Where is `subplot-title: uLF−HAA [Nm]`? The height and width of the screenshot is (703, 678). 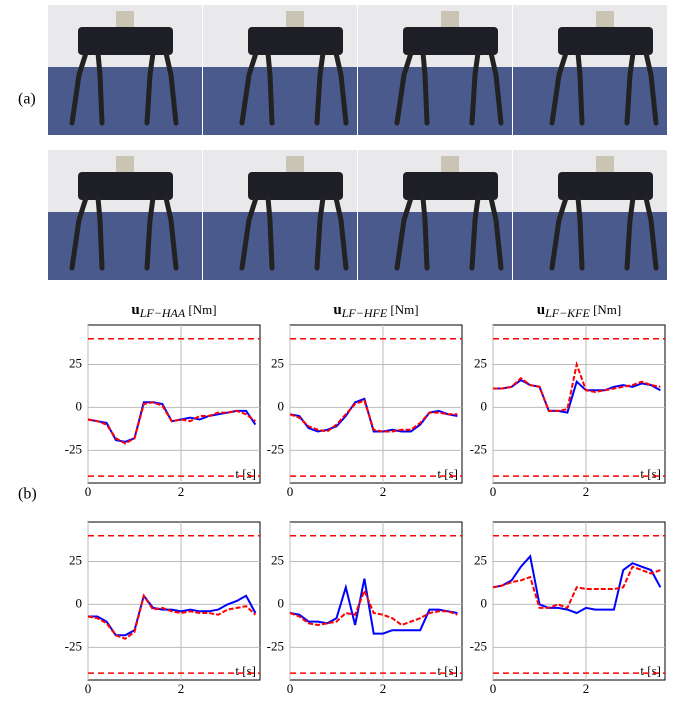 subplot-title: uLF−HAA [Nm] is located at coordinates (173, 311).